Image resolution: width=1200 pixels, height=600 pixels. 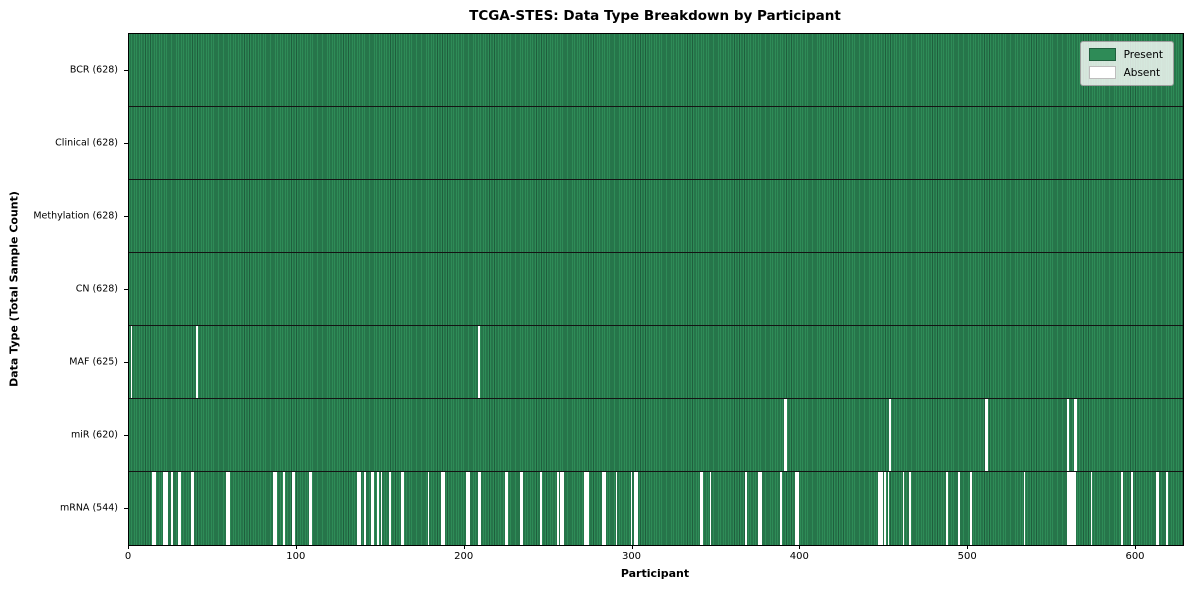 What do you see at coordinates (967, 556) in the screenshot?
I see `x-tick-label-500: 500` at bounding box center [967, 556].